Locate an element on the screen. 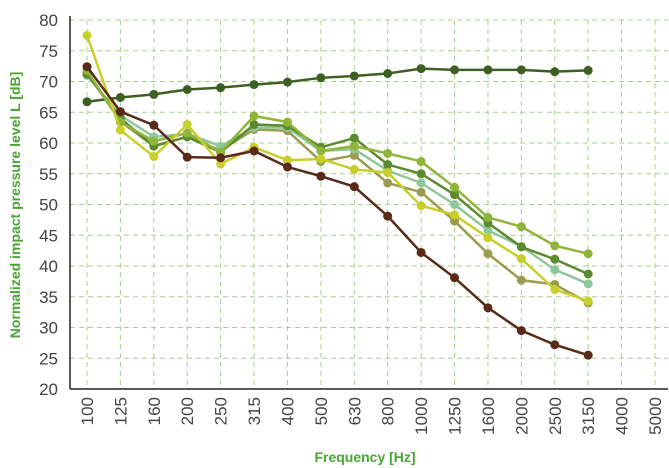 Image resolution: width=669 pixels, height=468 pixels. x-tick-label: 160 is located at coordinates (154, 411).